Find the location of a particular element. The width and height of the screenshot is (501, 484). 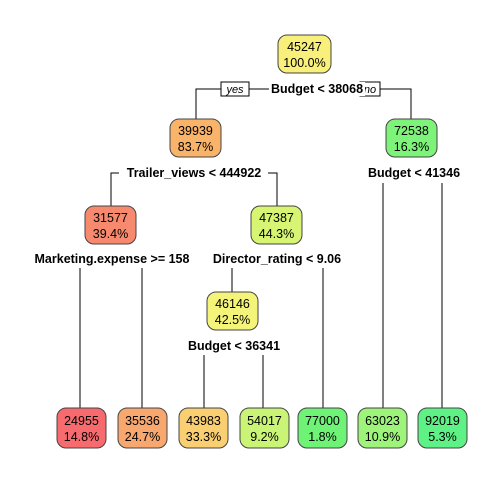

node-n3: 72538 16.3% is located at coordinates (411, 138).